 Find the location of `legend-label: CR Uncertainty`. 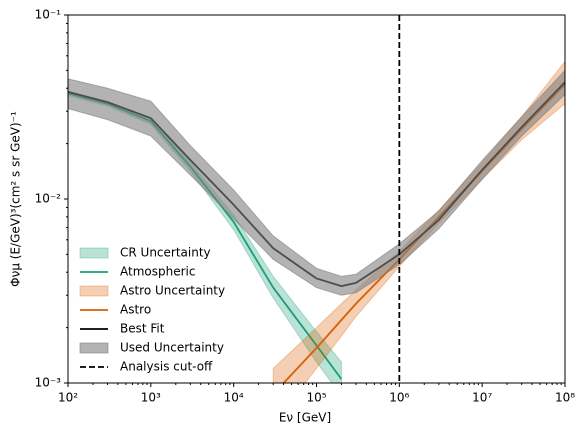

legend-label: CR Uncertainty is located at coordinates (165, 253).